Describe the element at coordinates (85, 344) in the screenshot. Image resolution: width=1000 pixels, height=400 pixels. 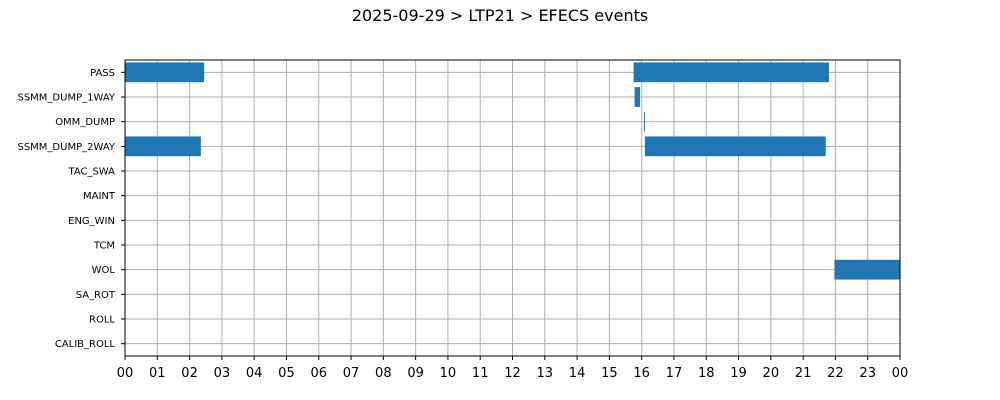
I see `y-tick-label: CALIB_ROLL` at that location.